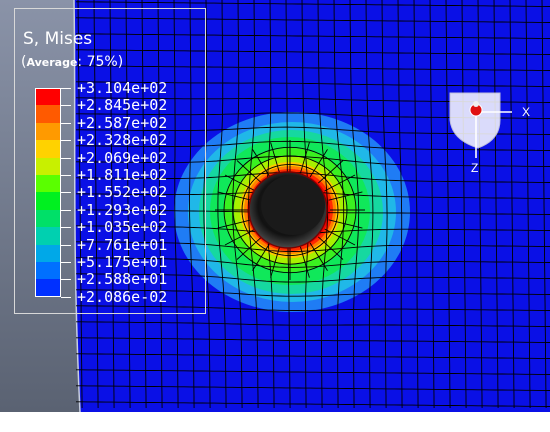 This screenshot has width=550, height=432. Describe the element at coordinates (58, 39) in the screenshot. I see `legend-title: S, Mises` at that location.